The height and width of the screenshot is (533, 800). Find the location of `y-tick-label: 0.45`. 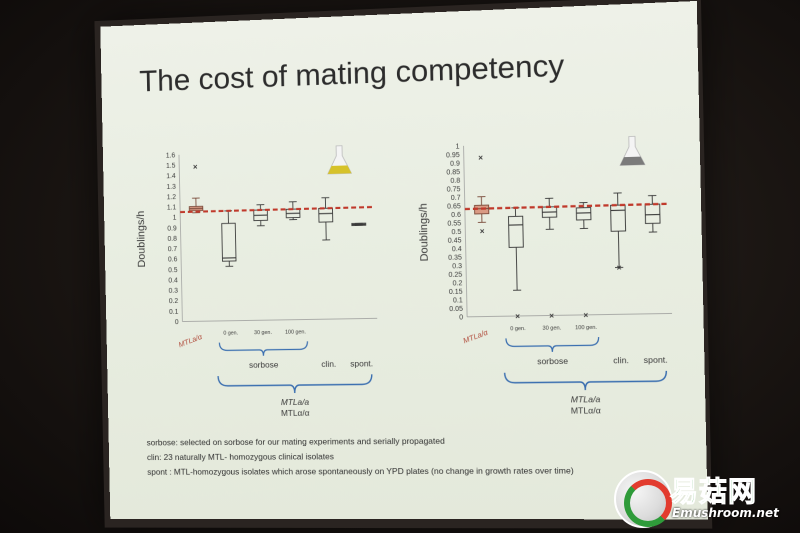

y-tick-label: 0.45 is located at coordinates (455, 240).